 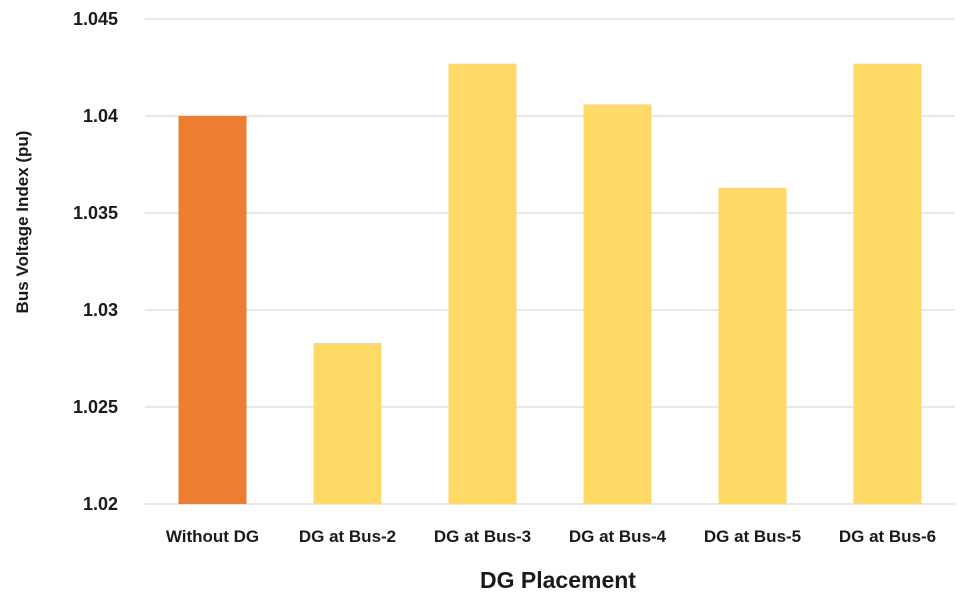 What do you see at coordinates (482, 536) in the screenshot?
I see `x-category-label: DG at Bus-3` at bounding box center [482, 536].